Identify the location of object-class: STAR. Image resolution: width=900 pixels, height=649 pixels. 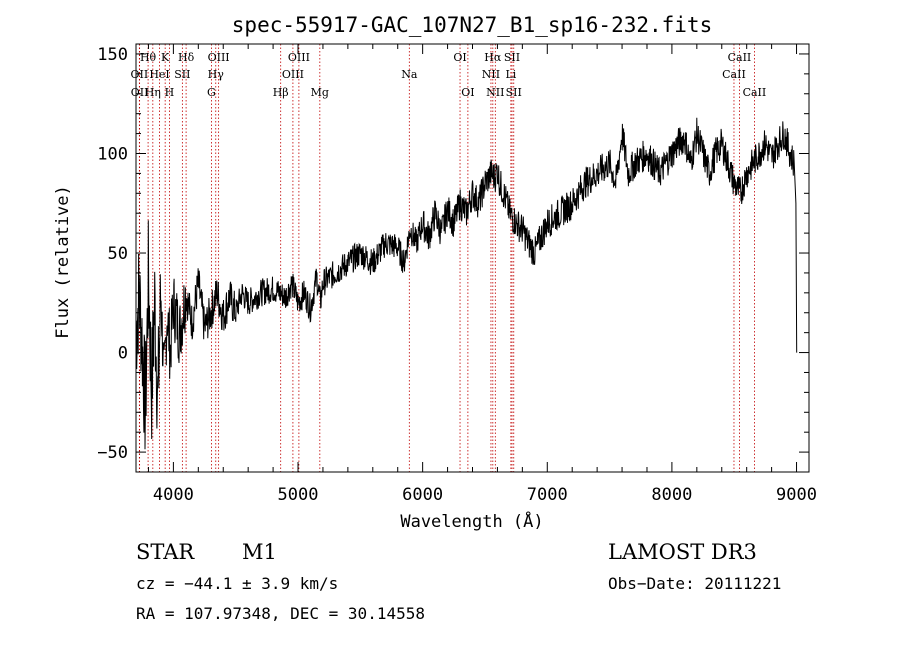
(165, 552).